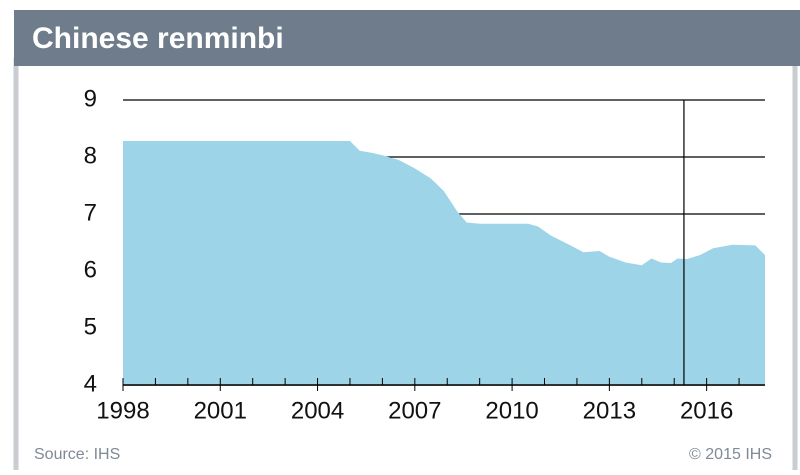 Image resolution: width=800 pixels, height=475 pixels. What do you see at coordinates (414, 410) in the screenshot?
I see `x-tick-label: 2007` at bounding box center [414, 410].